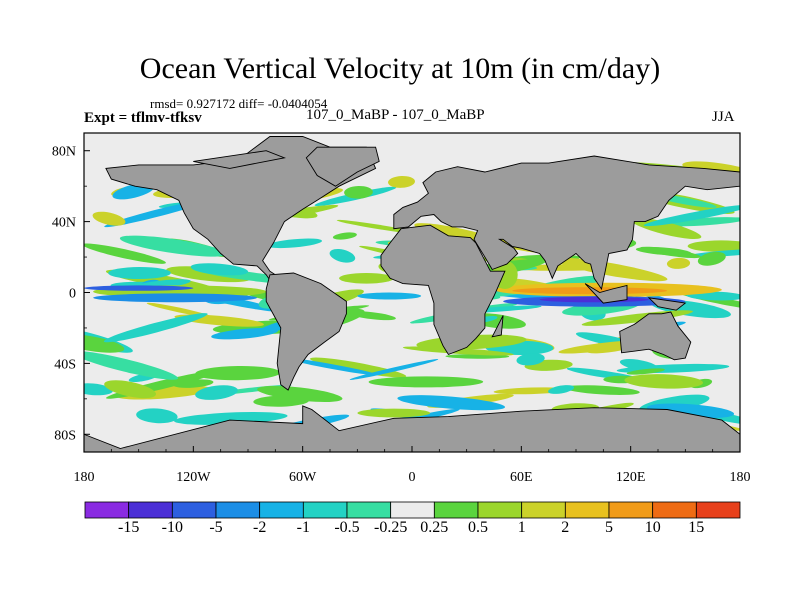  What do you see at coordinates (395, 115) in the screenshot?
I see `case-label: 107_0_MaBP - 107_0_MaBP` at bounding box center [395, 115].